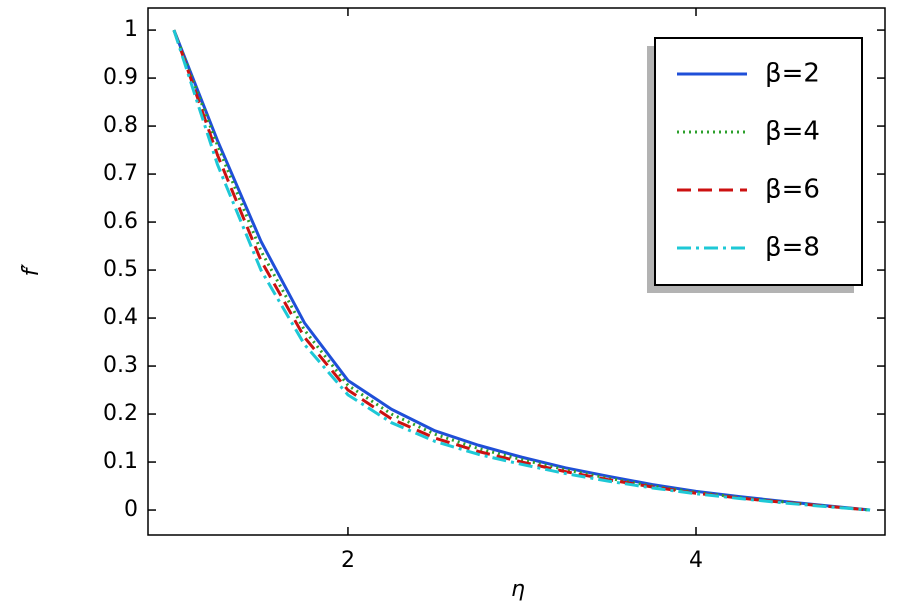 This screenshot has height=613, width=905. Describe the element at coordinates (131, 509) in the screenshot. I see `y-tick-label: 0` at that location.